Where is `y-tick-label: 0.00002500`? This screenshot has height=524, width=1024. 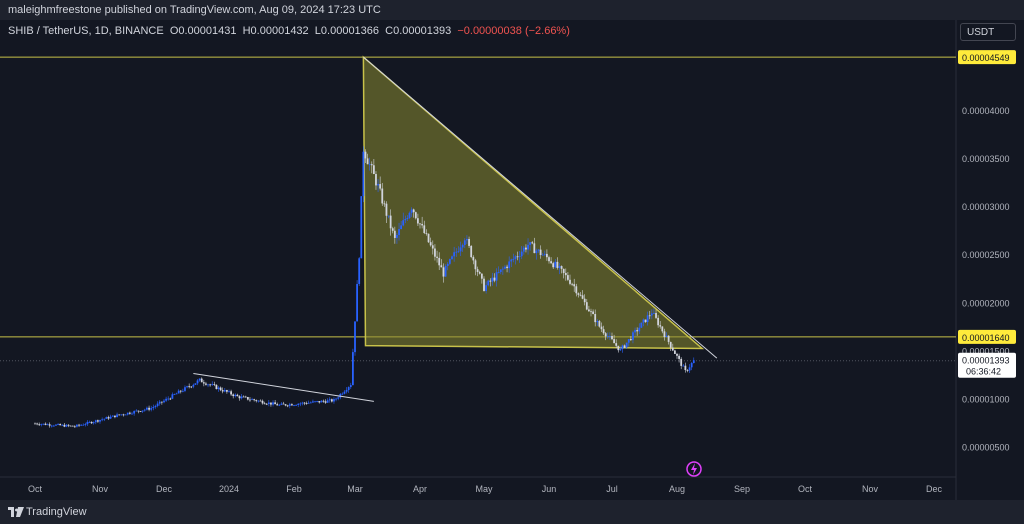 y-tick-label: 0.00002500 is located at coordinates (986, 255).